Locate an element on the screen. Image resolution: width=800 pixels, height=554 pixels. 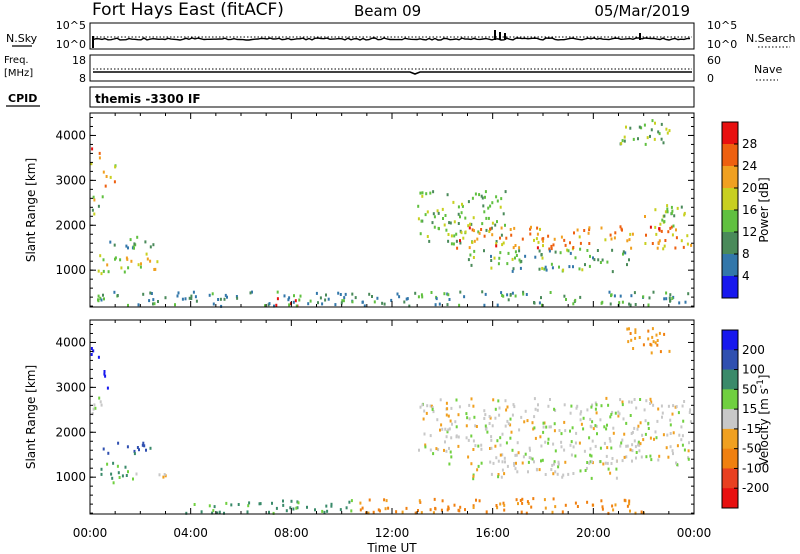
power-colorbar-tick: 20 is located at coordinates (749, 188).